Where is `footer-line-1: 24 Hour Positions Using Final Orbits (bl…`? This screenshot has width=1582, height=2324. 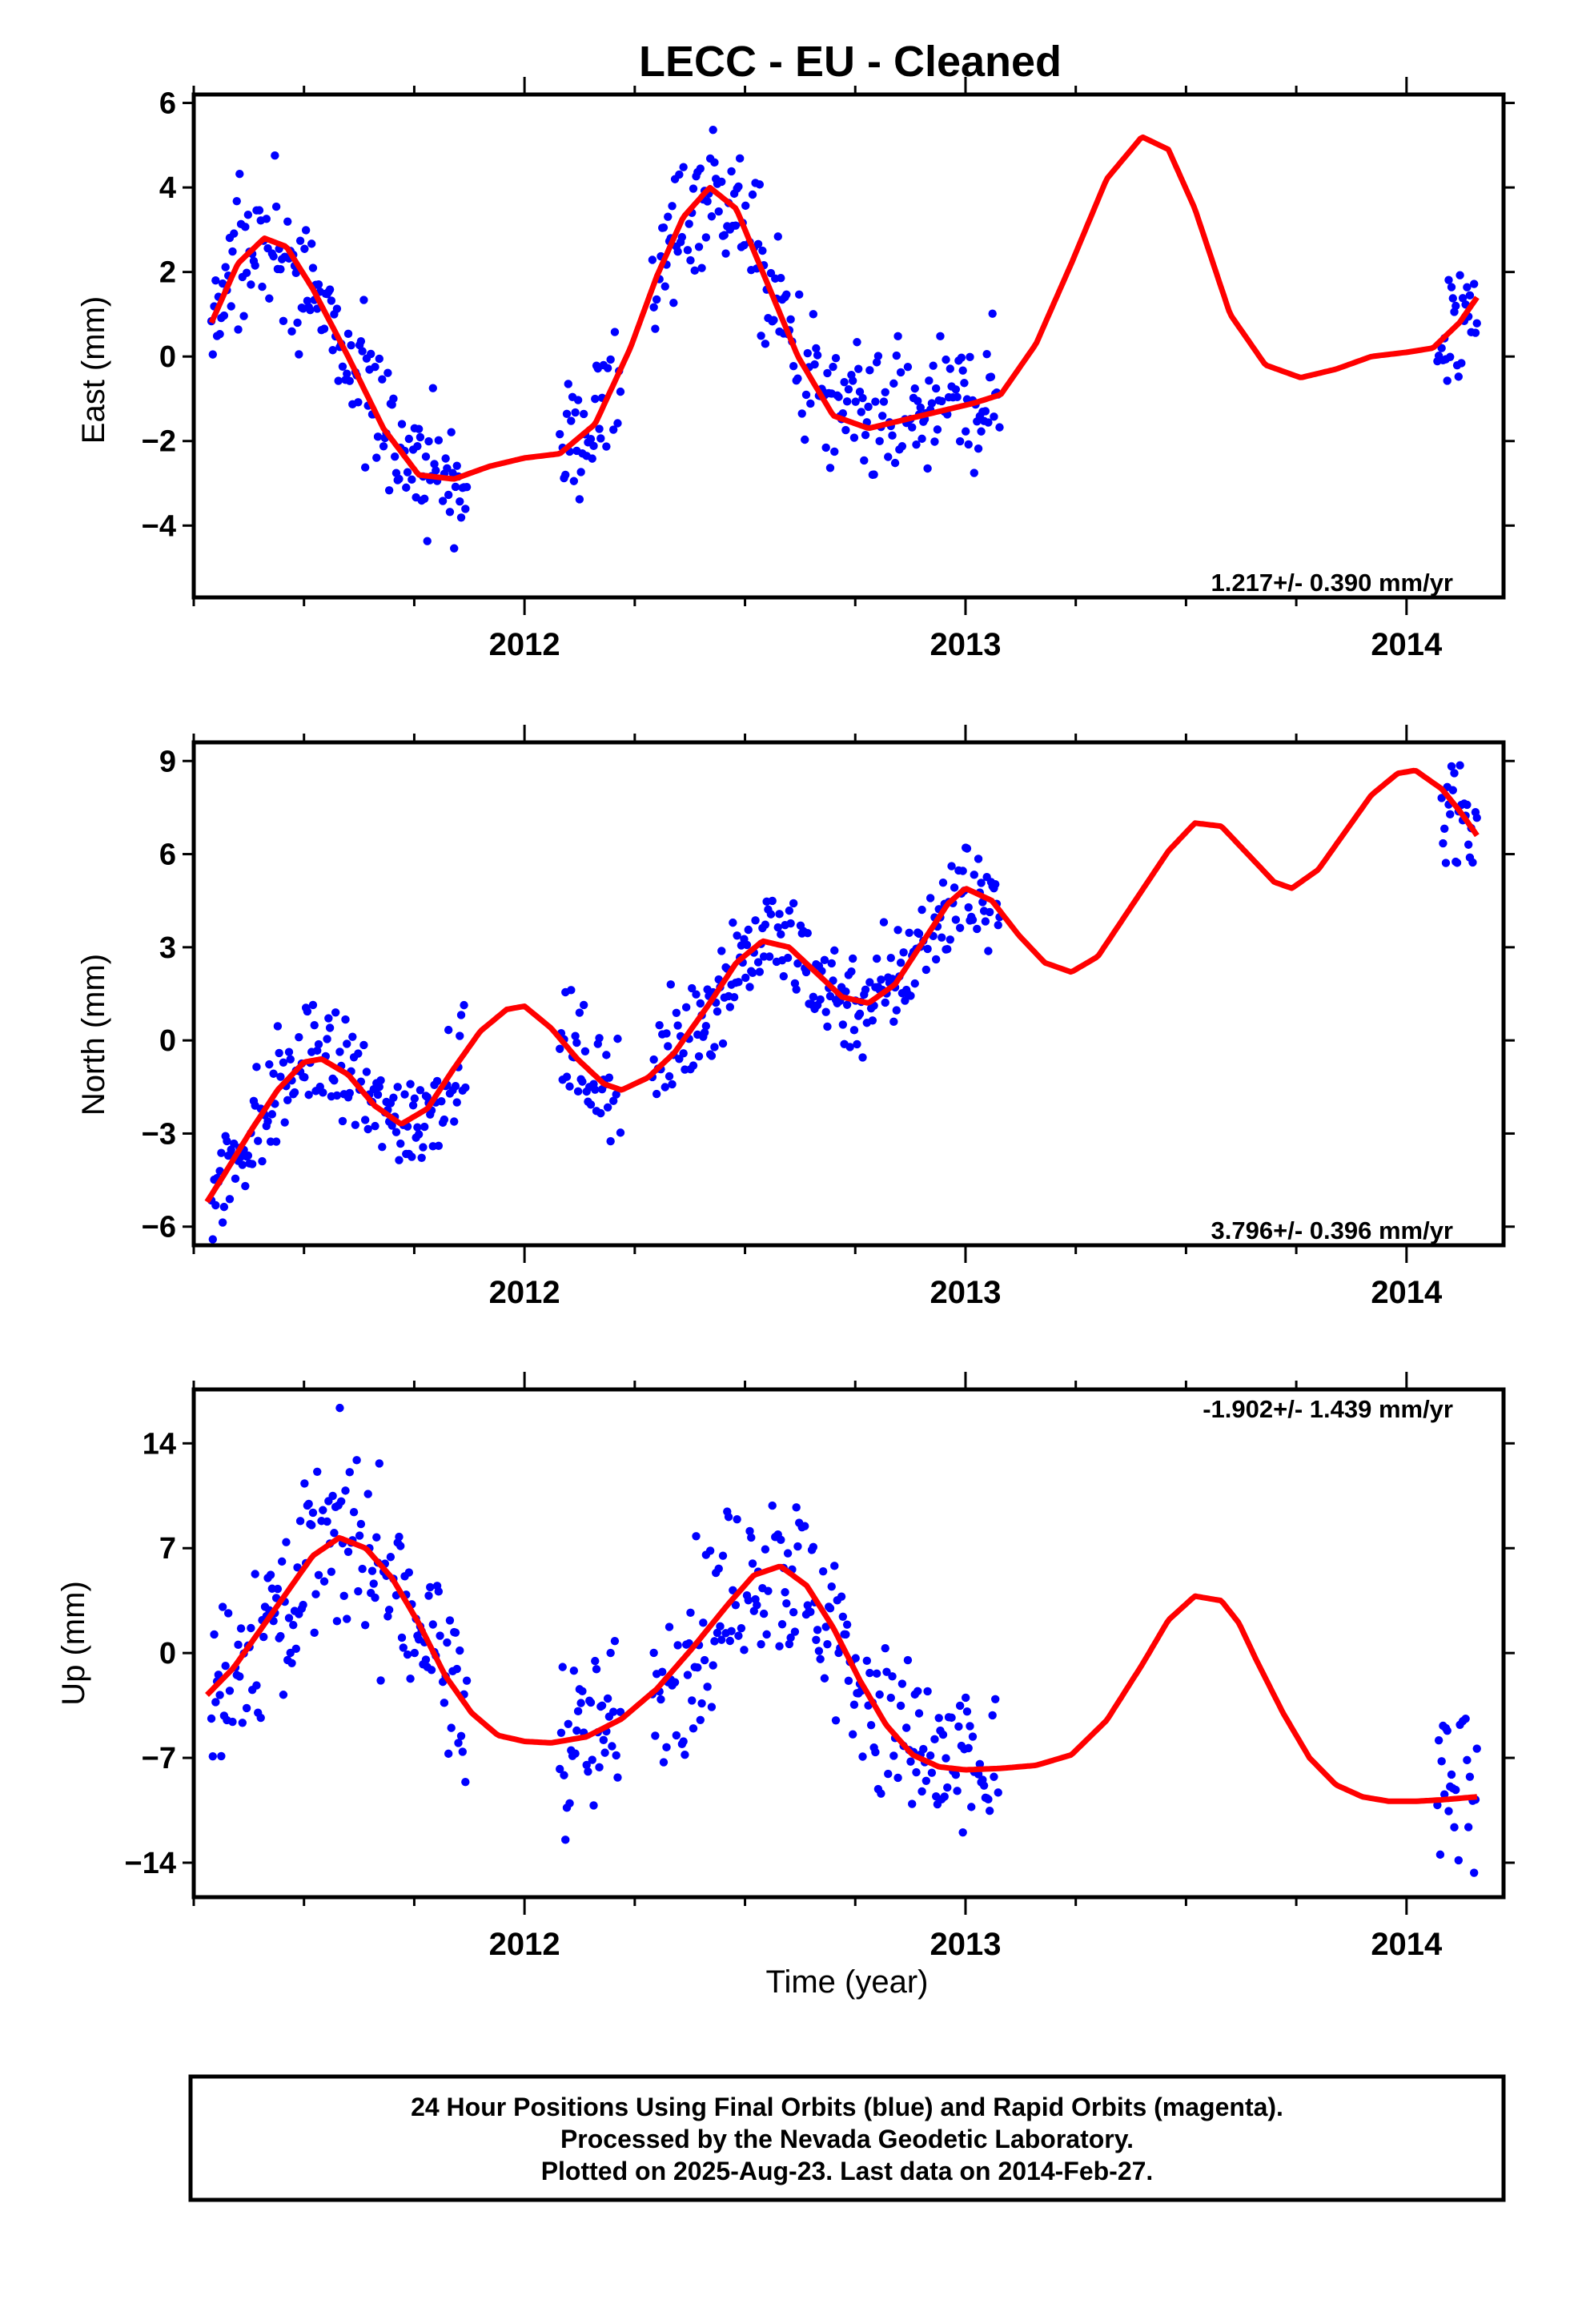
footer-line-1: 24 Hour Positions Using Final Orbits (bl… is located at coordinates (847, 2107).